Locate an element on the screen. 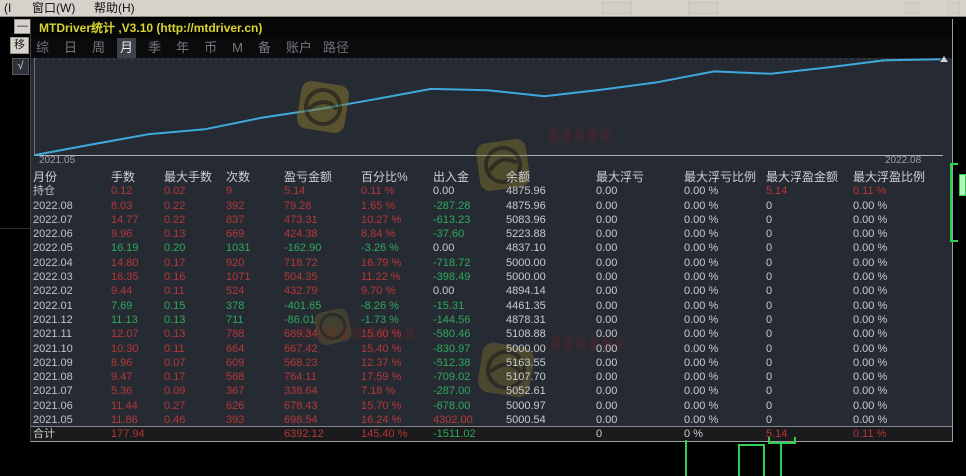 This screenshot has height=476, width=966. table-cell-4-5: -3.26 % is located at coordinates (380, 248).